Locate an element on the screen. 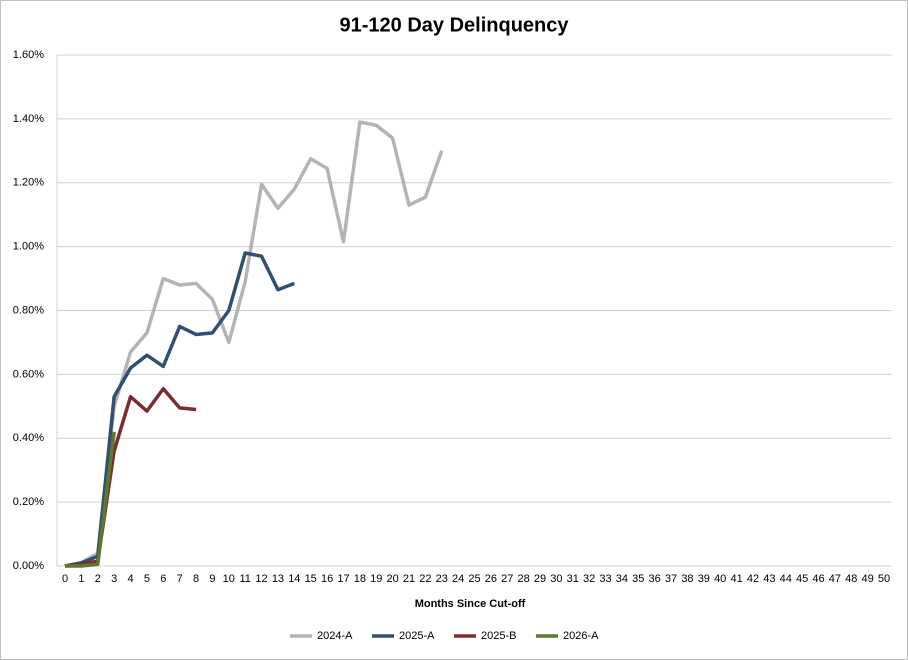  x-tick-label: 10 is located at coordinates (229, 579).